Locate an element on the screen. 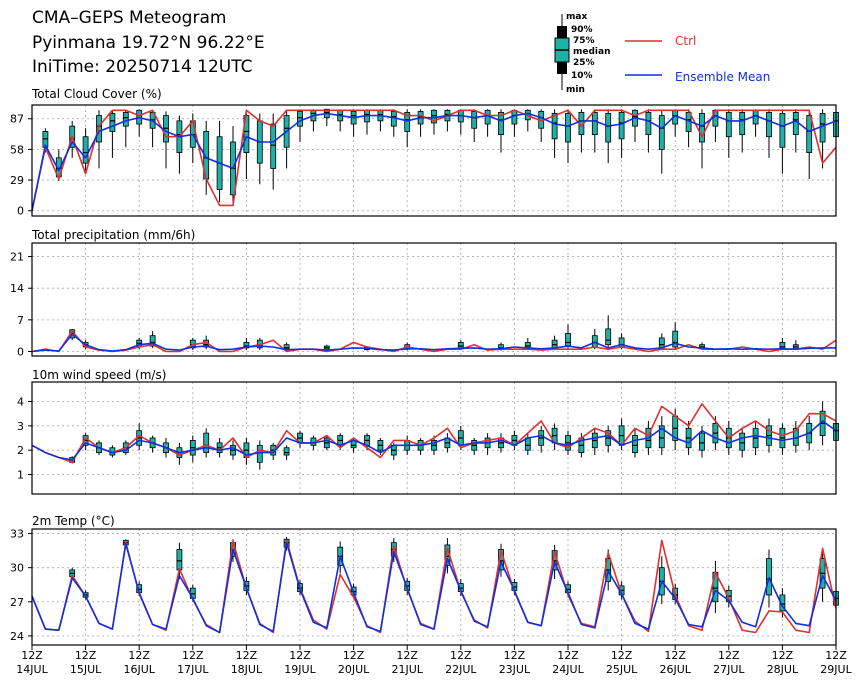  x-tick-date: 27JUL is located at coordinates (729, 669).